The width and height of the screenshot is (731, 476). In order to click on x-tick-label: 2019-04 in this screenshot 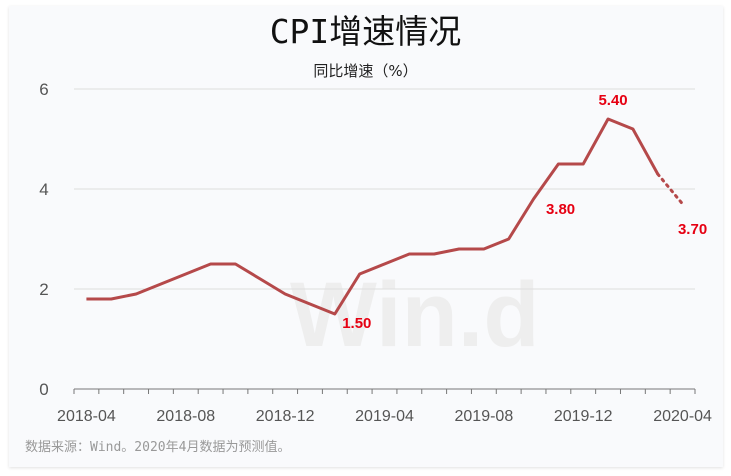, I will do `click(384, 416)`.